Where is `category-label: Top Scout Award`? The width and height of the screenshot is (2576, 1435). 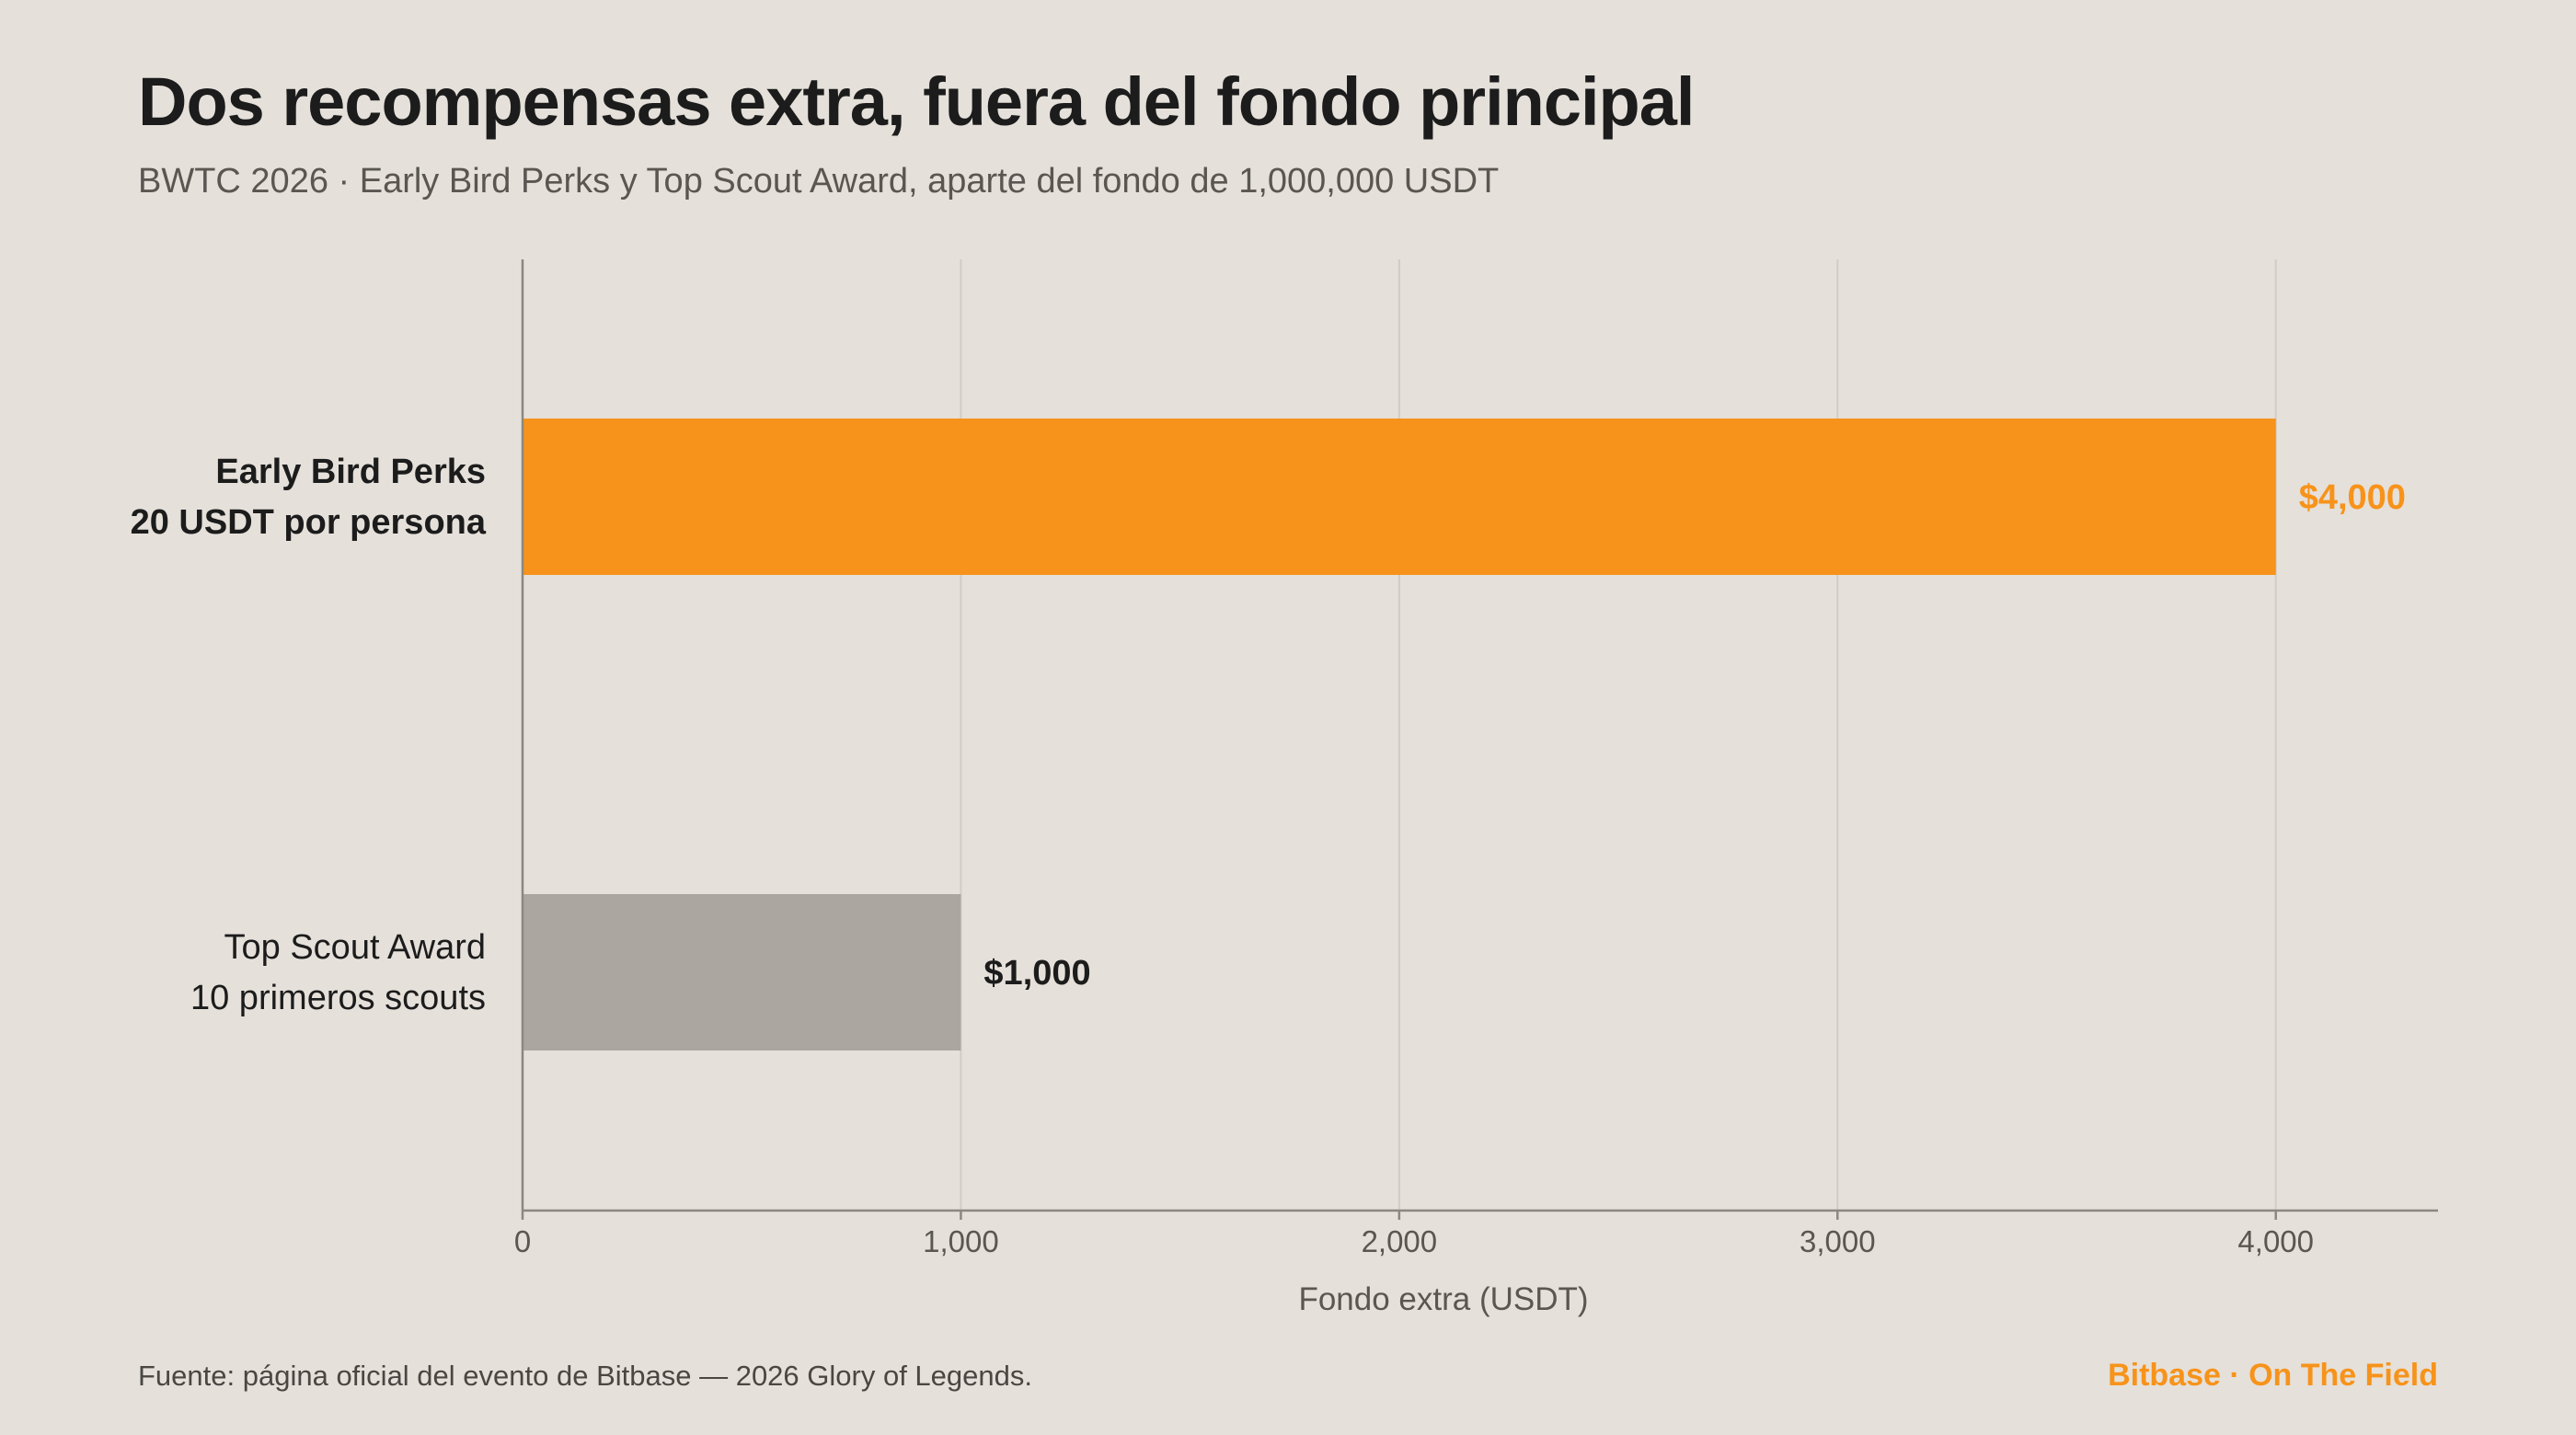 category-label: Top Scout Award is located at coordinates (355, 947).